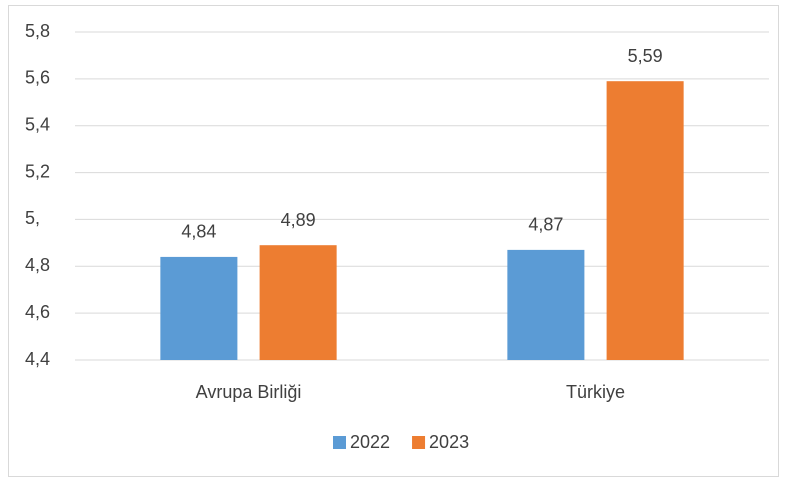  Describe the element at coordinates (449, 442) in the screenshot. I see `legend-label: 2023` at that location.